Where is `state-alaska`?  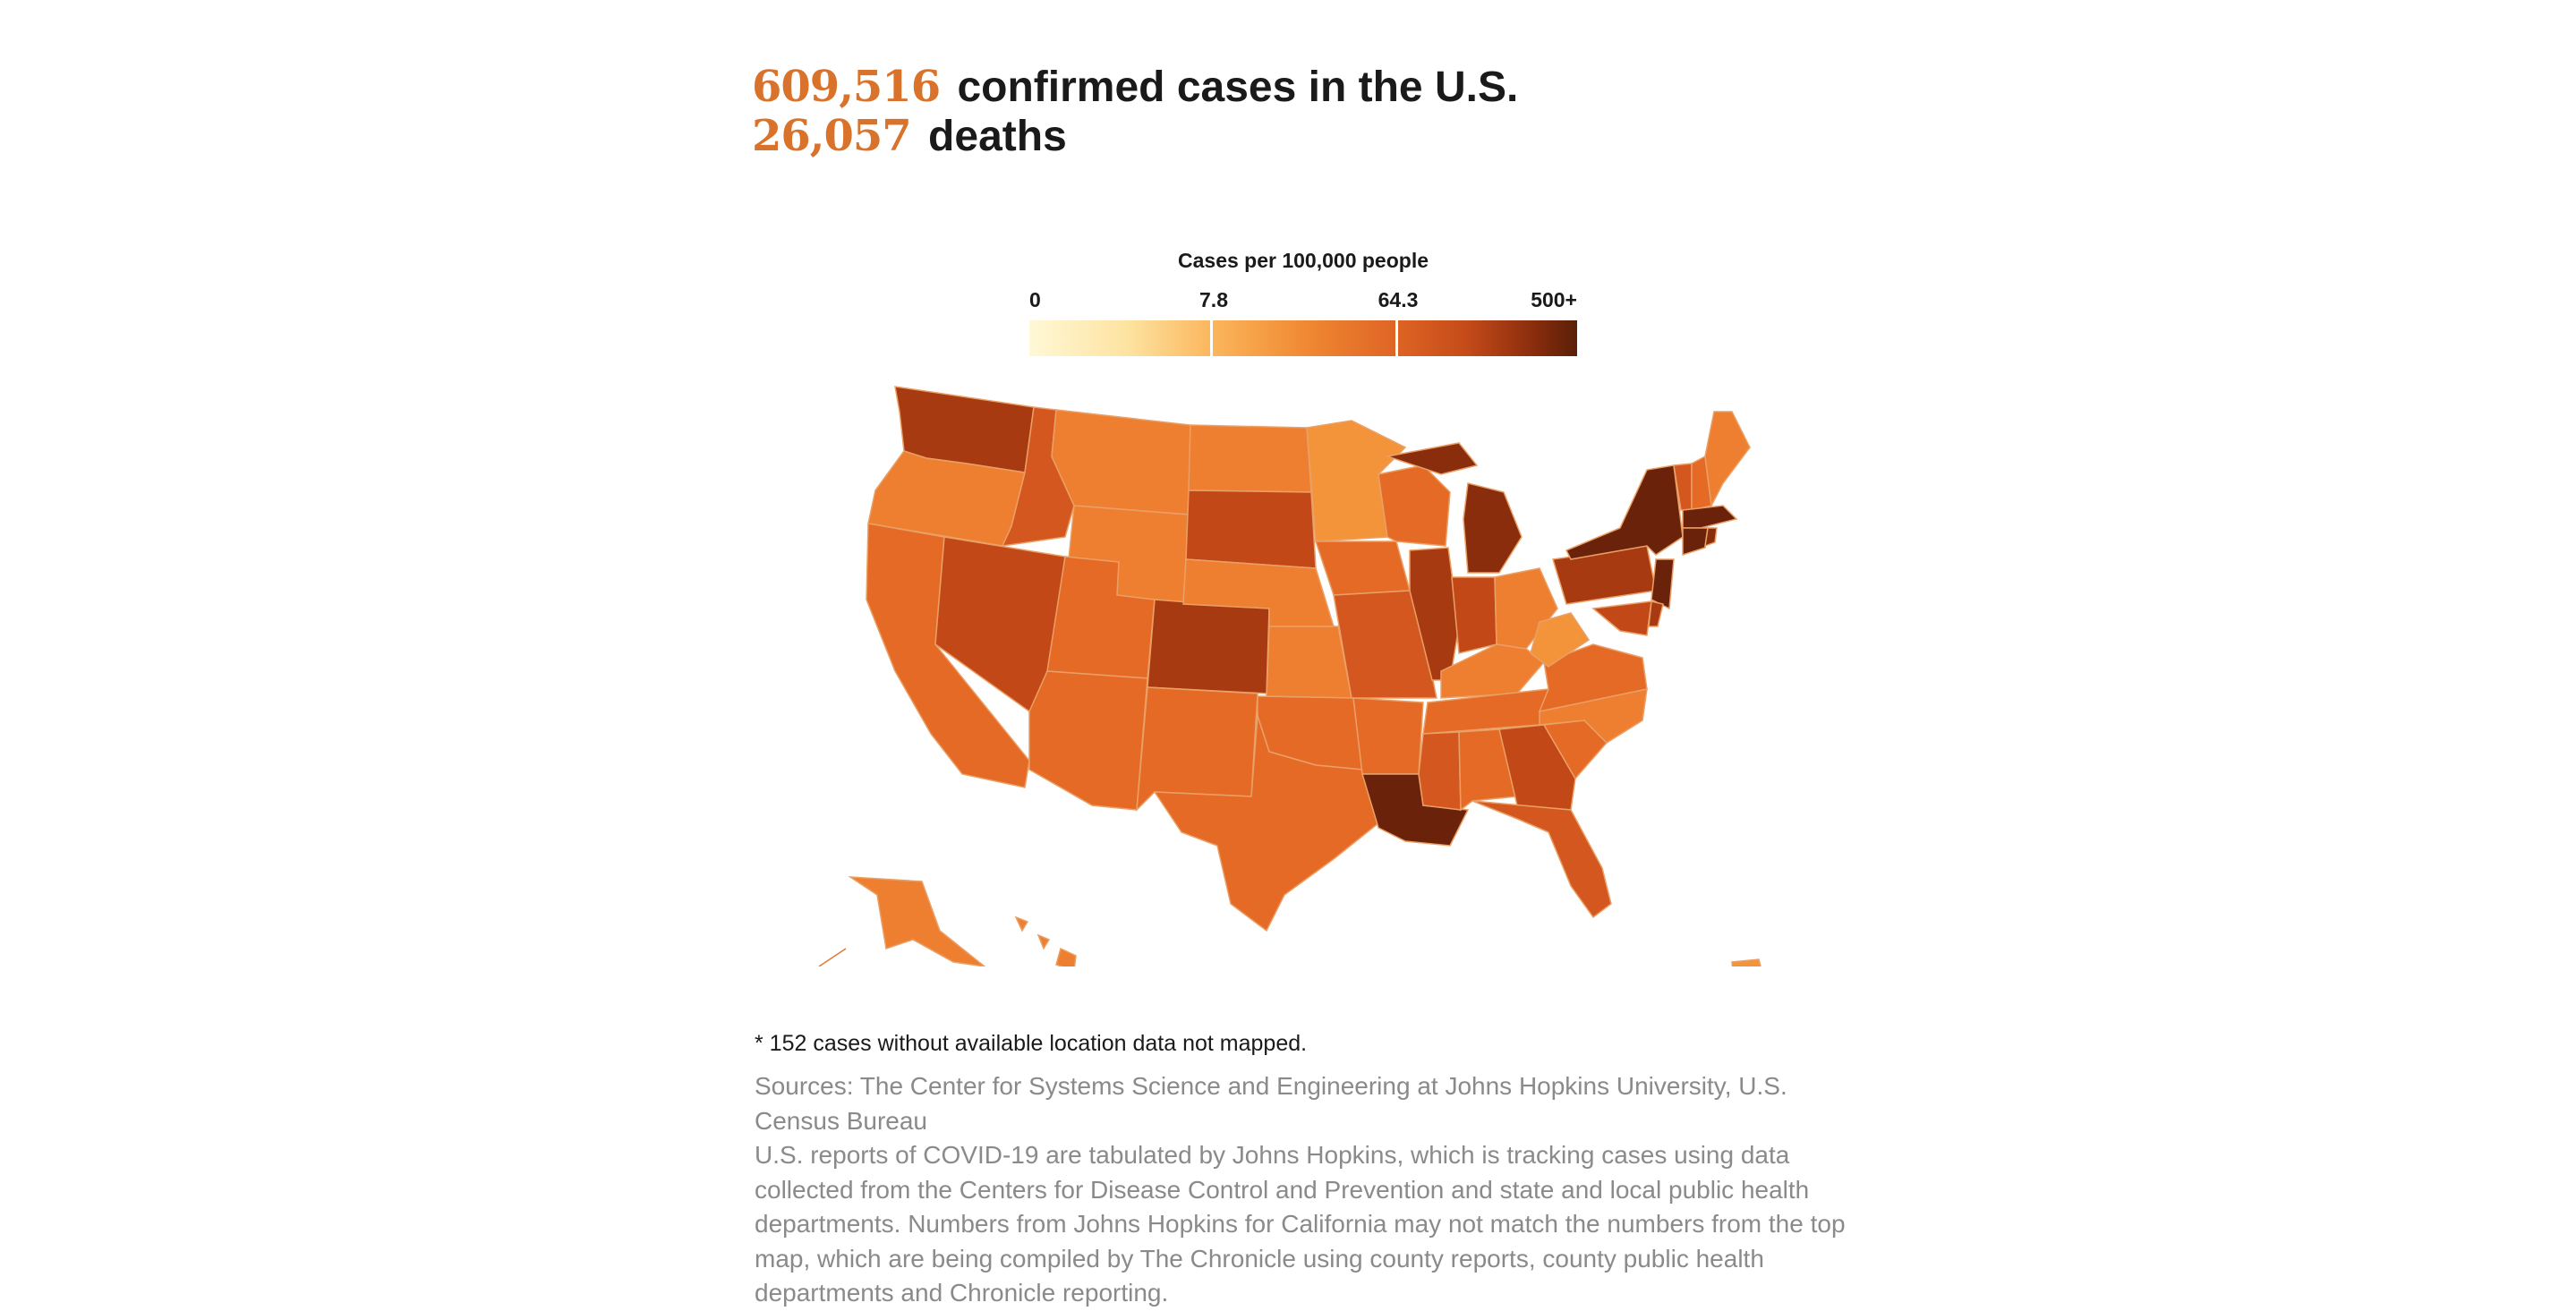 state-alaska is located at coordinates (917, 921).